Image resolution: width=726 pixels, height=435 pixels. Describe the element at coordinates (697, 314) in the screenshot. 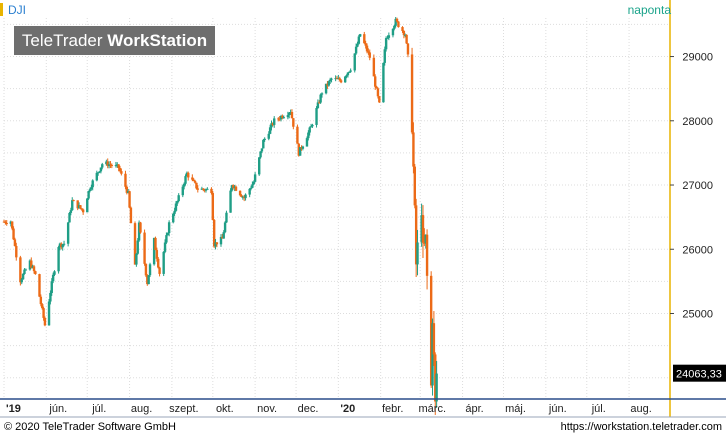

I see `y-tick-label: 25000` at that location.